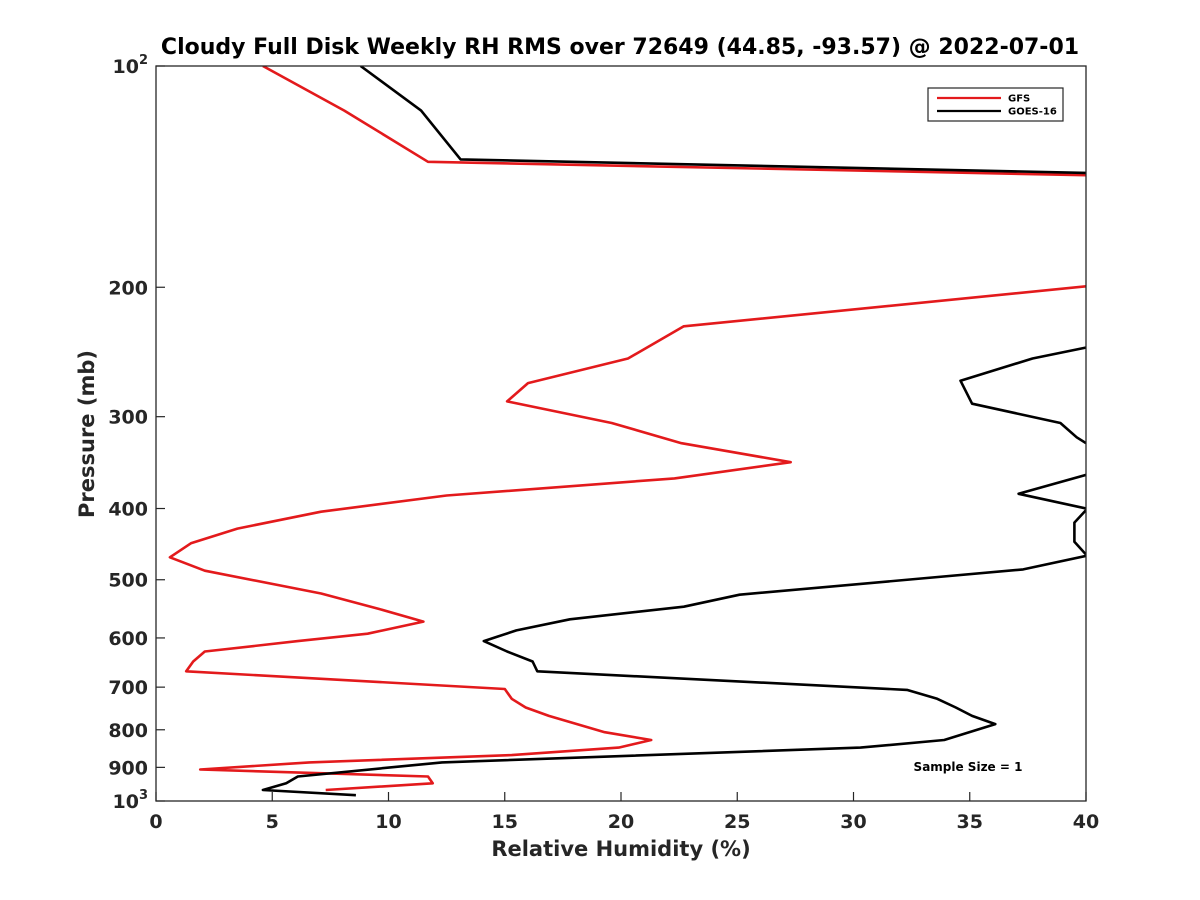  I want to click on y-axis-label: Pressure (mb), so click(87, 434).